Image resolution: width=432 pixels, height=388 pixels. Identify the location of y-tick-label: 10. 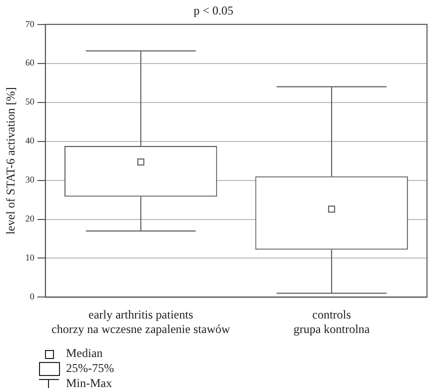
(30, 257).